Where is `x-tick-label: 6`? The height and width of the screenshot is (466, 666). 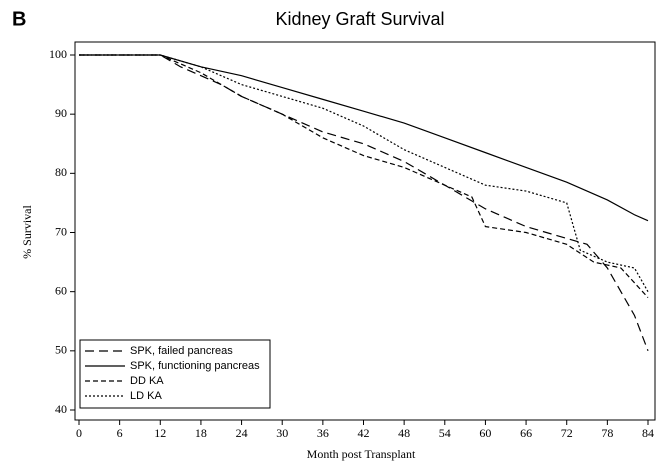 x-tick-label: 6 is located at coordinates (120, 433).